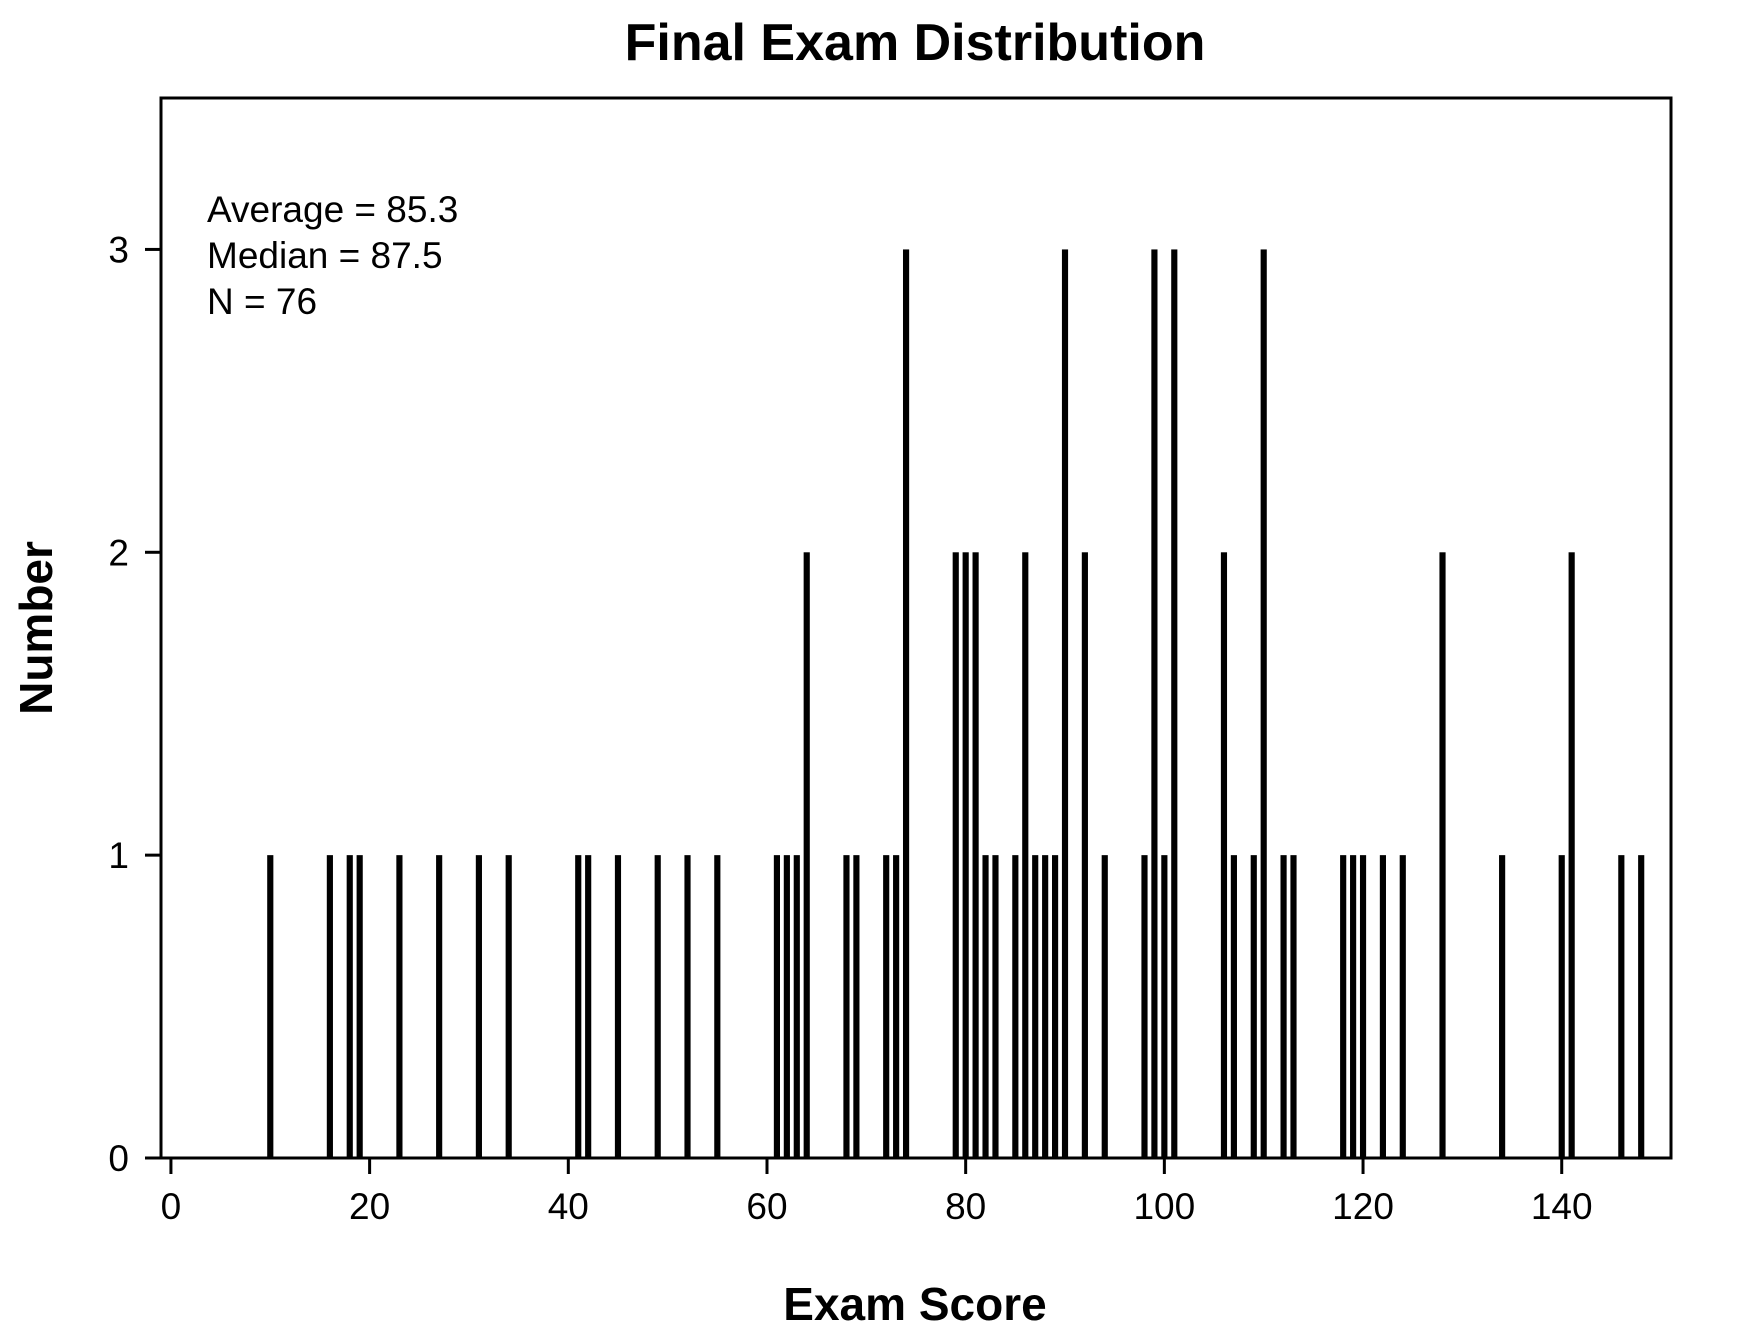 The image size is (1737, 1329). What do you see at coordinates (36, 628) in the screenshot?
I see `y-axis-label: Number` at bounding box center [36, 628].